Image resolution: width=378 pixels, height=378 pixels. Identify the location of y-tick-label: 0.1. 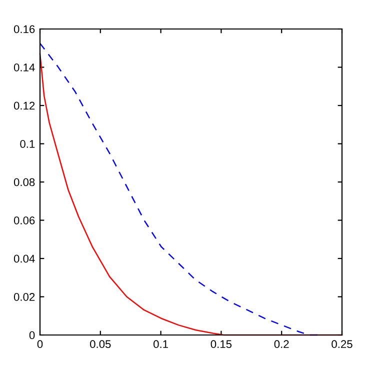
(27, 144).